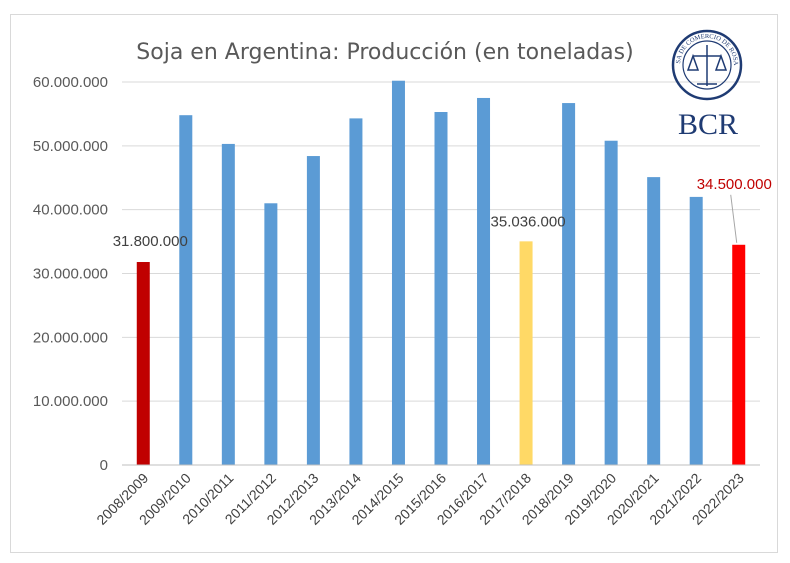 This screenshot has height=563, width=790. Describe the element at coordinates (398, 273) in the screenshot. I see `bar-2014-2015` at that location.